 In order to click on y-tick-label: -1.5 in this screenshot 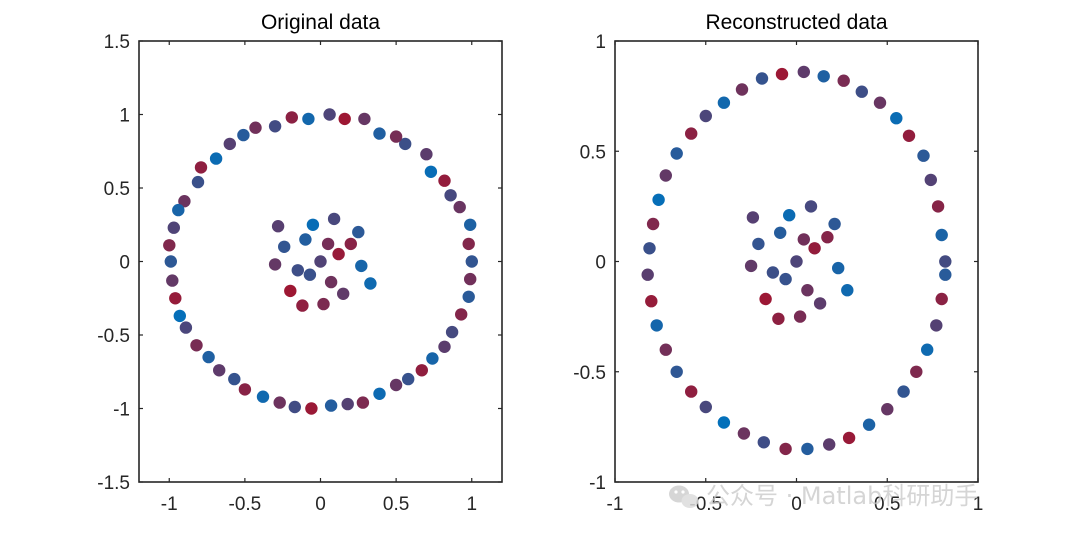, I will do `click(113, 483)`.